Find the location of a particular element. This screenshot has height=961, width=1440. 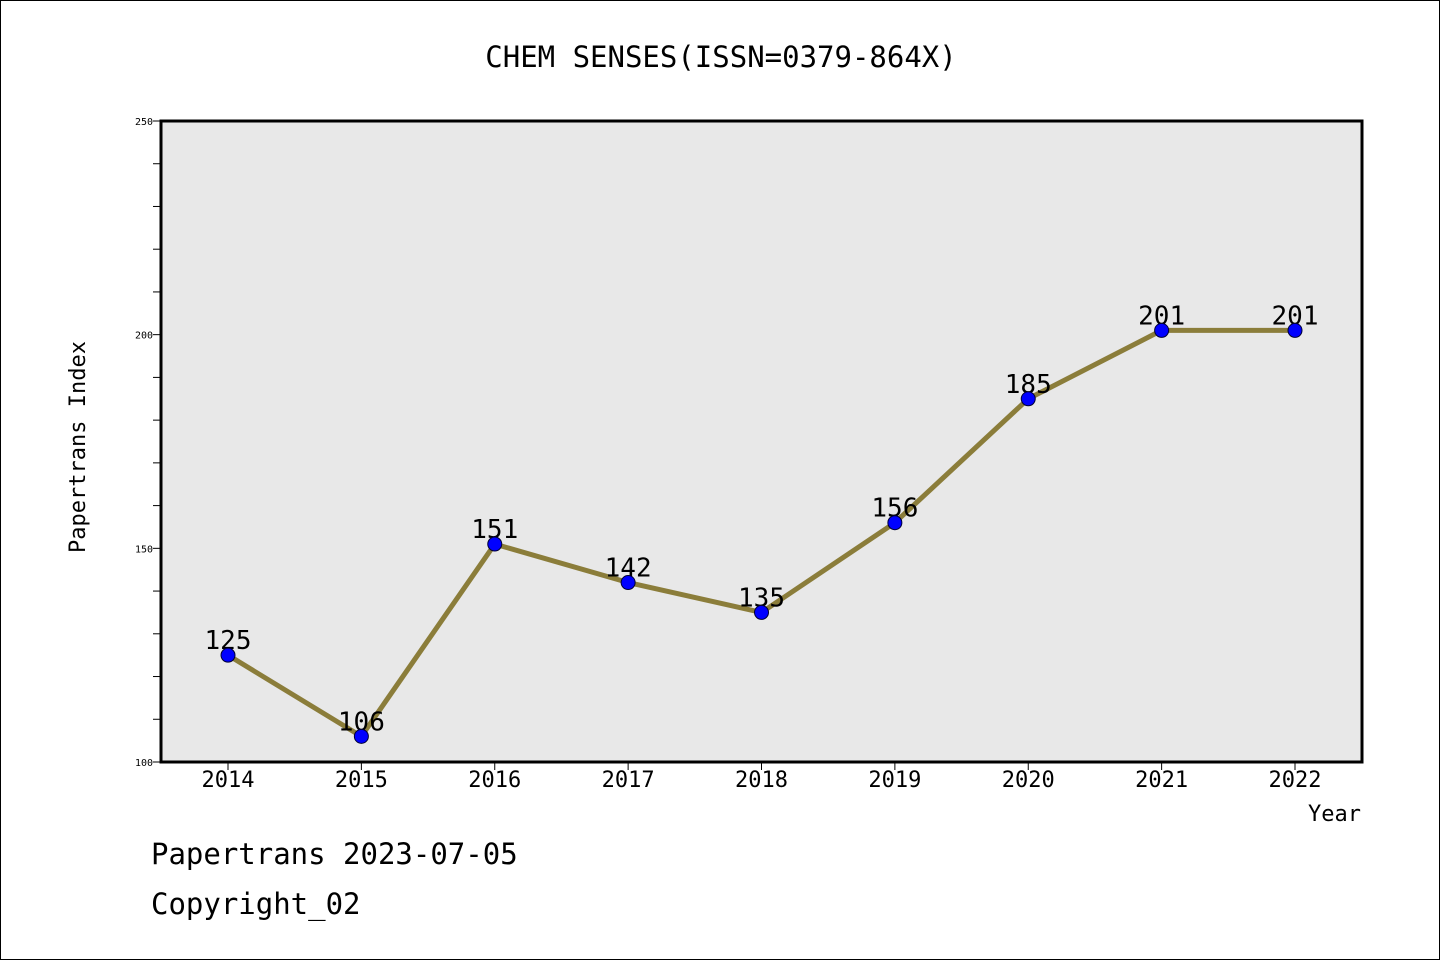

chart-title: CHEM SENSES(ISSN=0379-864X) is located at coordinates (720, 57).